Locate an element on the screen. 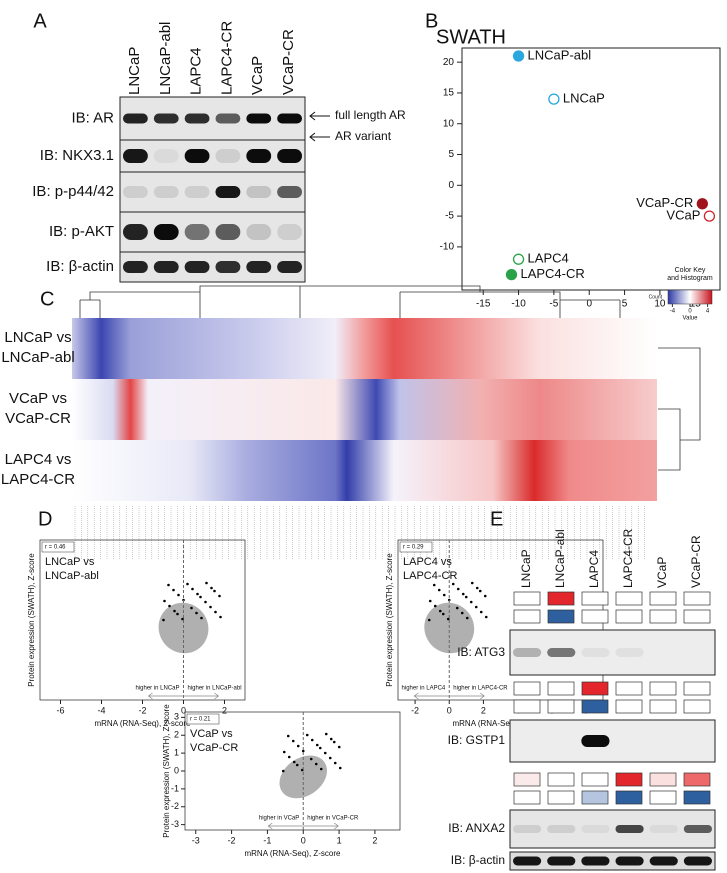 The width and height of the screenshot is (727, 873). y-tick-label: 5 is located at coordinates (451, 154).